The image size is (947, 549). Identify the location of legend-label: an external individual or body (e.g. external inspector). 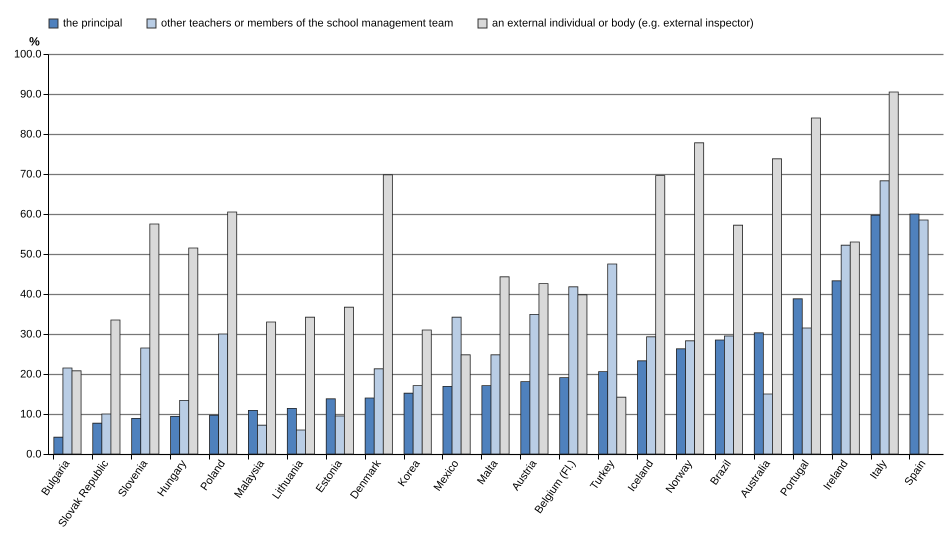
(623, 24).